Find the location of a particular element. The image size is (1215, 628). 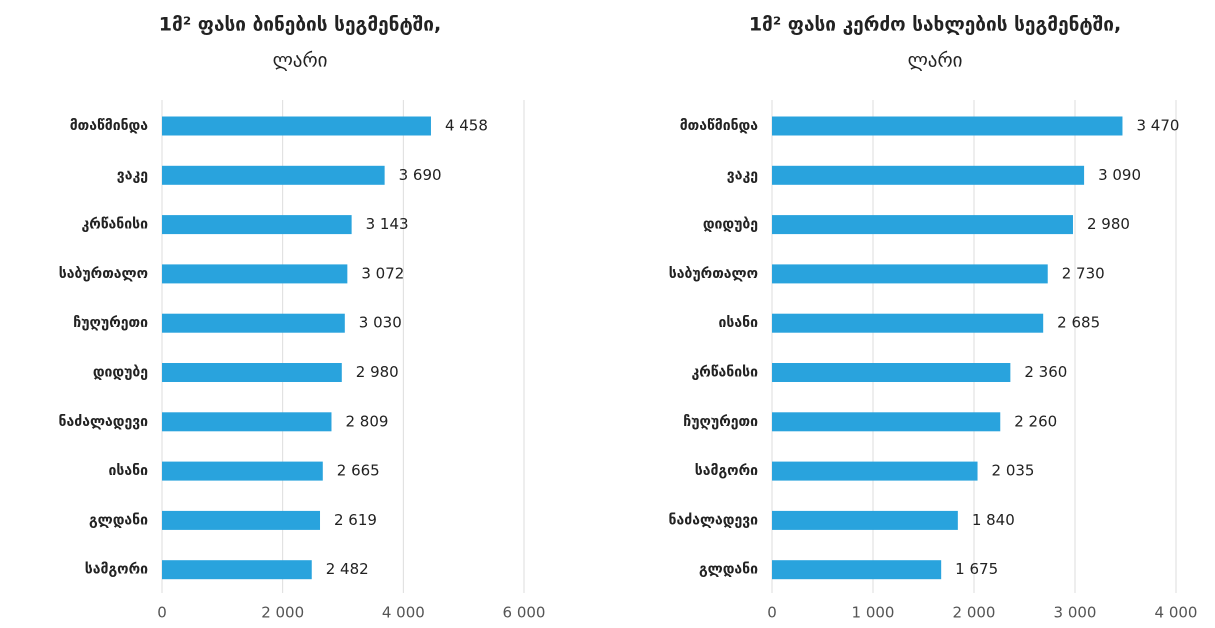

value-label: 2 260 is located at coordinates (1035, 421).